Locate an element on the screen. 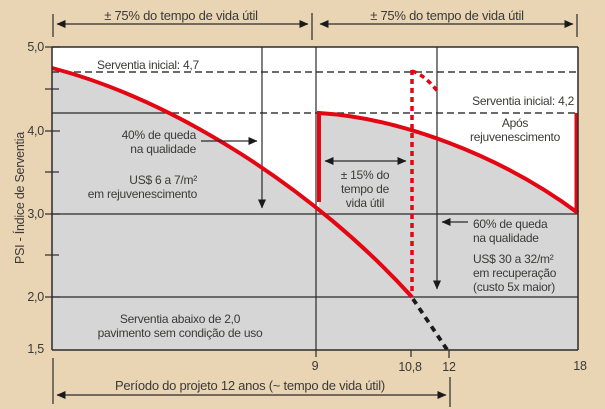  quality-drop-40-label-line1: 40% de queda is located at coordinates (159, 135).